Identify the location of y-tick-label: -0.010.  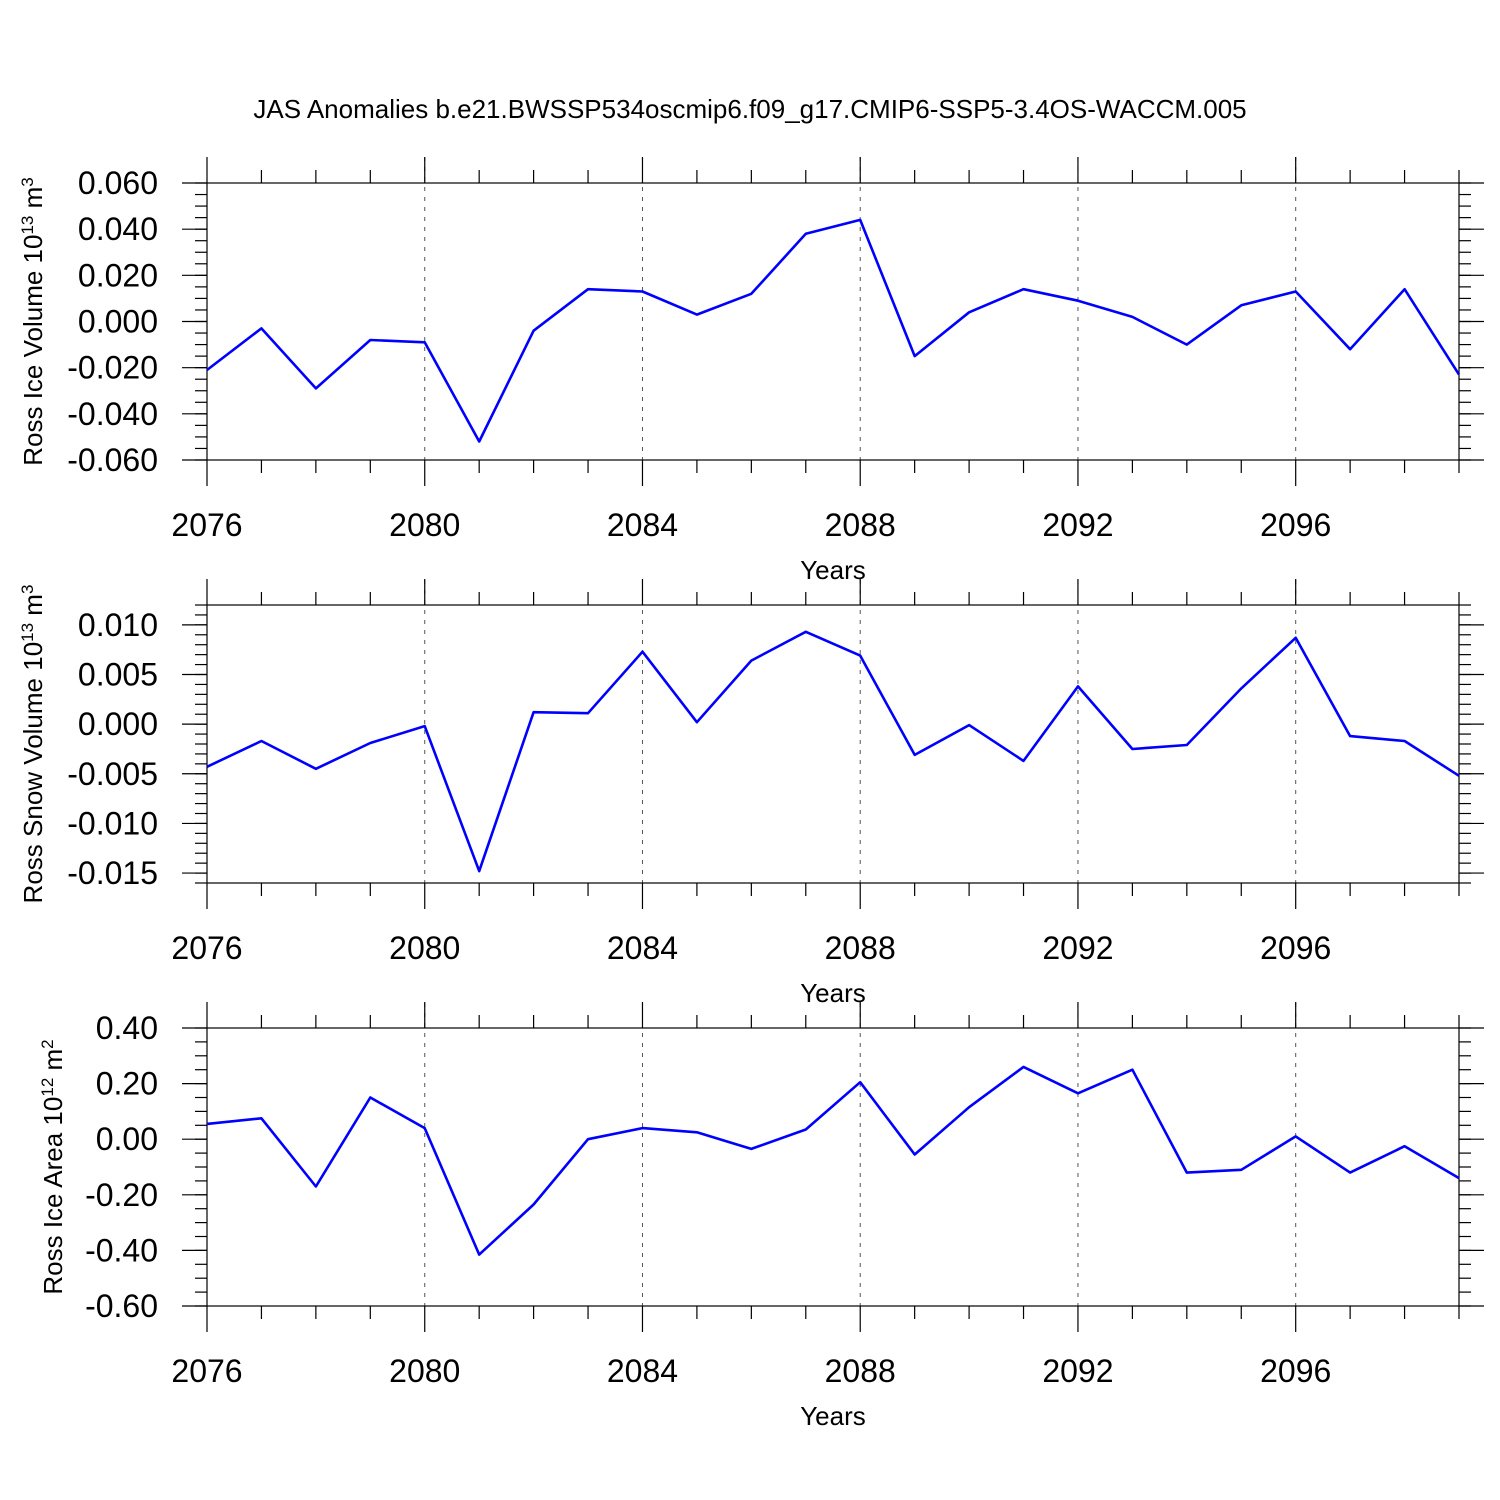
(112, 823).